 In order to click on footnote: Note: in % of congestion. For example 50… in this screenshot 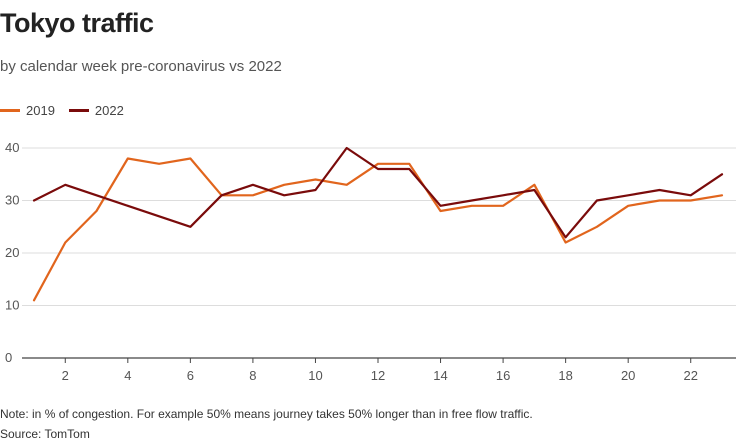, I will do `click(266, 414)`.